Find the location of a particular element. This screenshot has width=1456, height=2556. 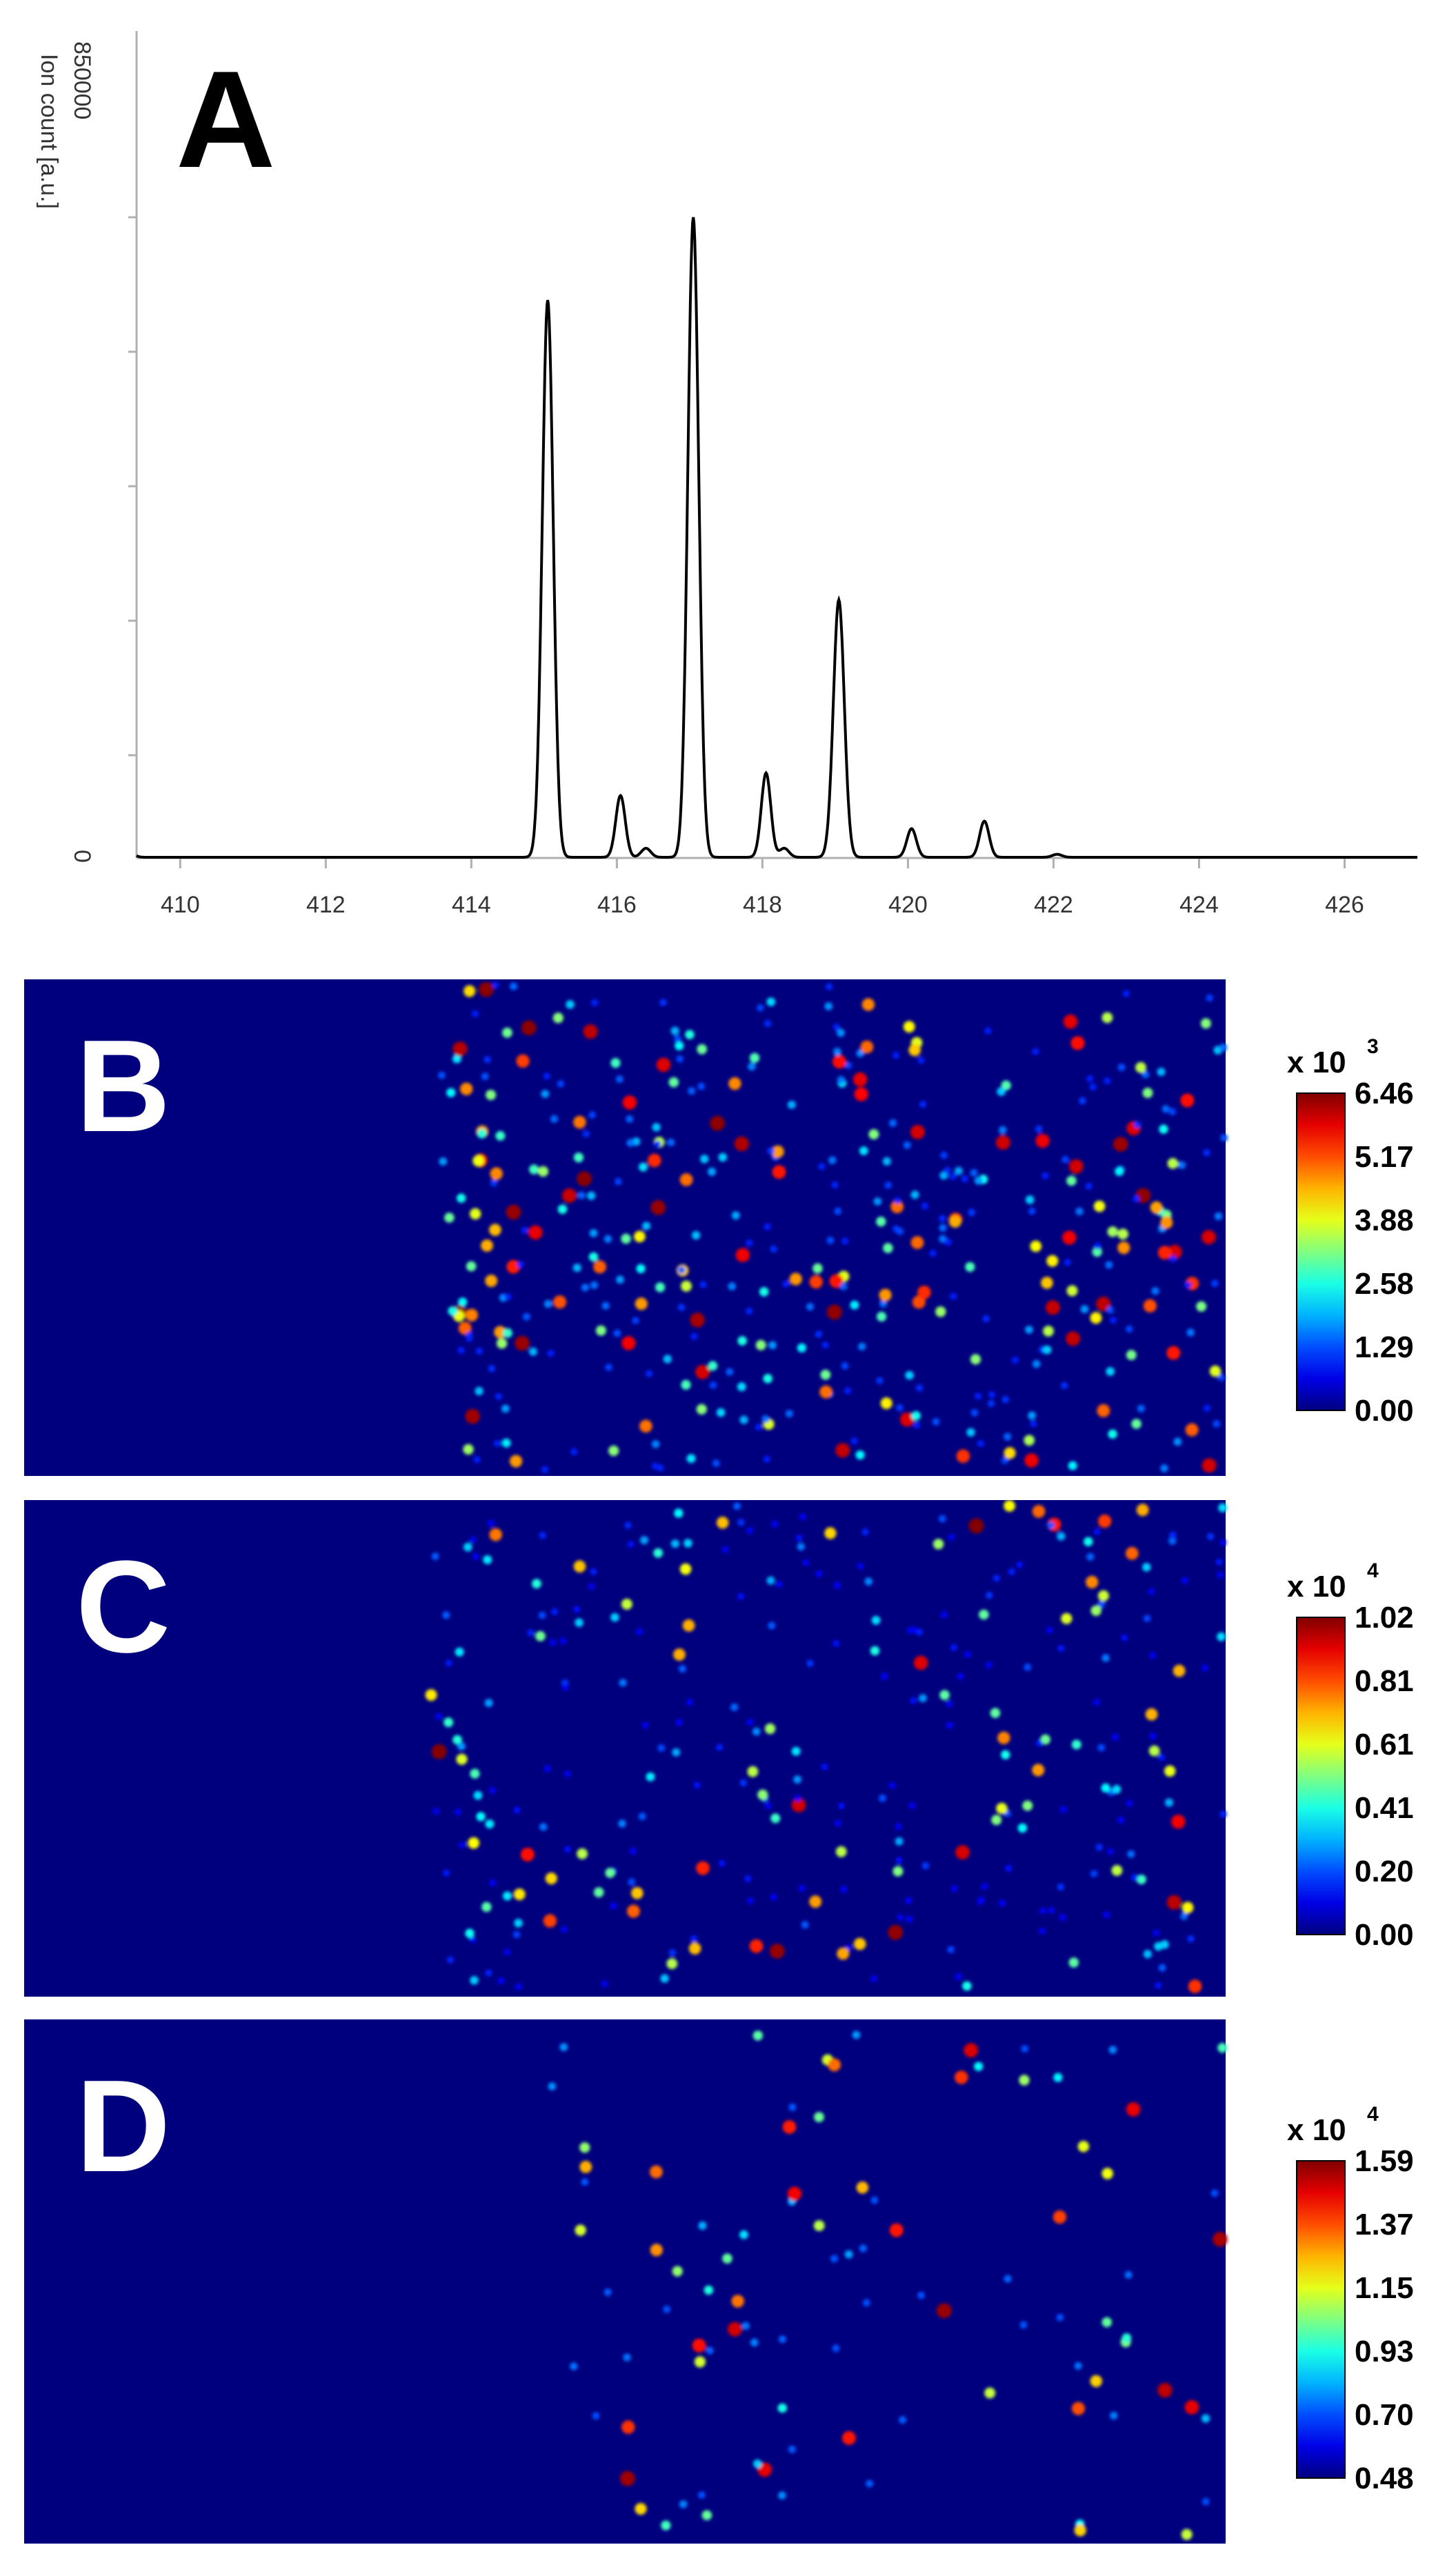

x-tick-label: 422 is located at coordinates (1053, 905).